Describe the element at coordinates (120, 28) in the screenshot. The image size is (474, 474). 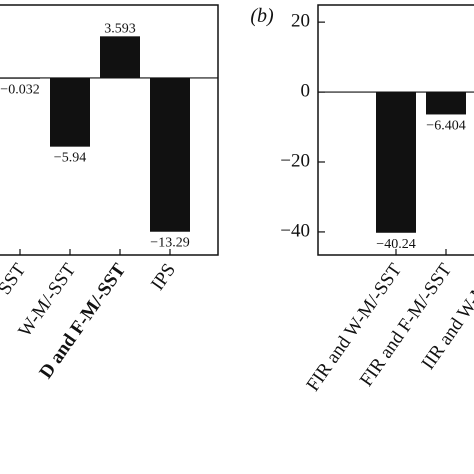
I see `value-label: 3.593` at that location.